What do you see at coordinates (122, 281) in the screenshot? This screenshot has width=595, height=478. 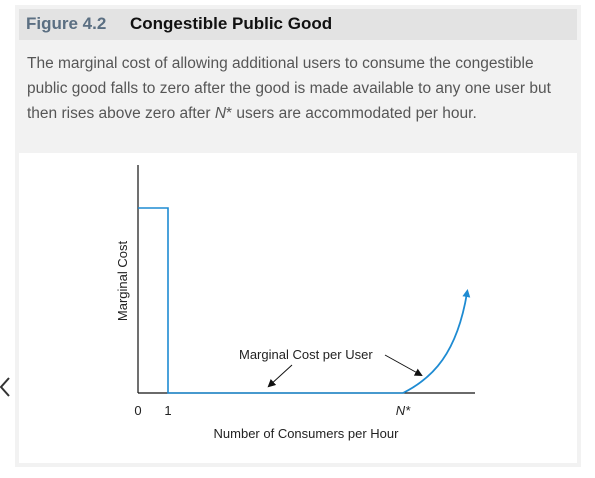 I see `y-axis-label: Marginal Cost` at bounding box center [122, 281].